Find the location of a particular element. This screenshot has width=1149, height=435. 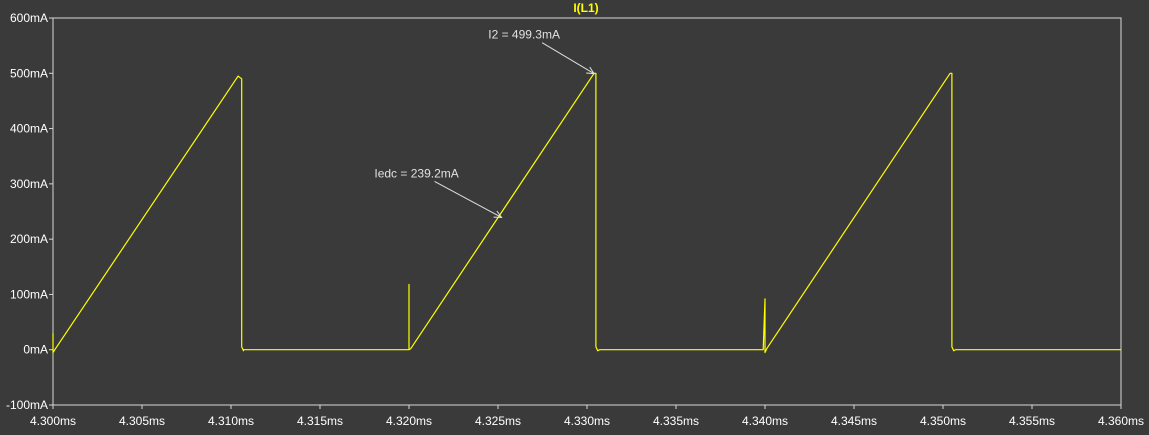

y-tick-label: 200mA is located at coordinates (29, 239).